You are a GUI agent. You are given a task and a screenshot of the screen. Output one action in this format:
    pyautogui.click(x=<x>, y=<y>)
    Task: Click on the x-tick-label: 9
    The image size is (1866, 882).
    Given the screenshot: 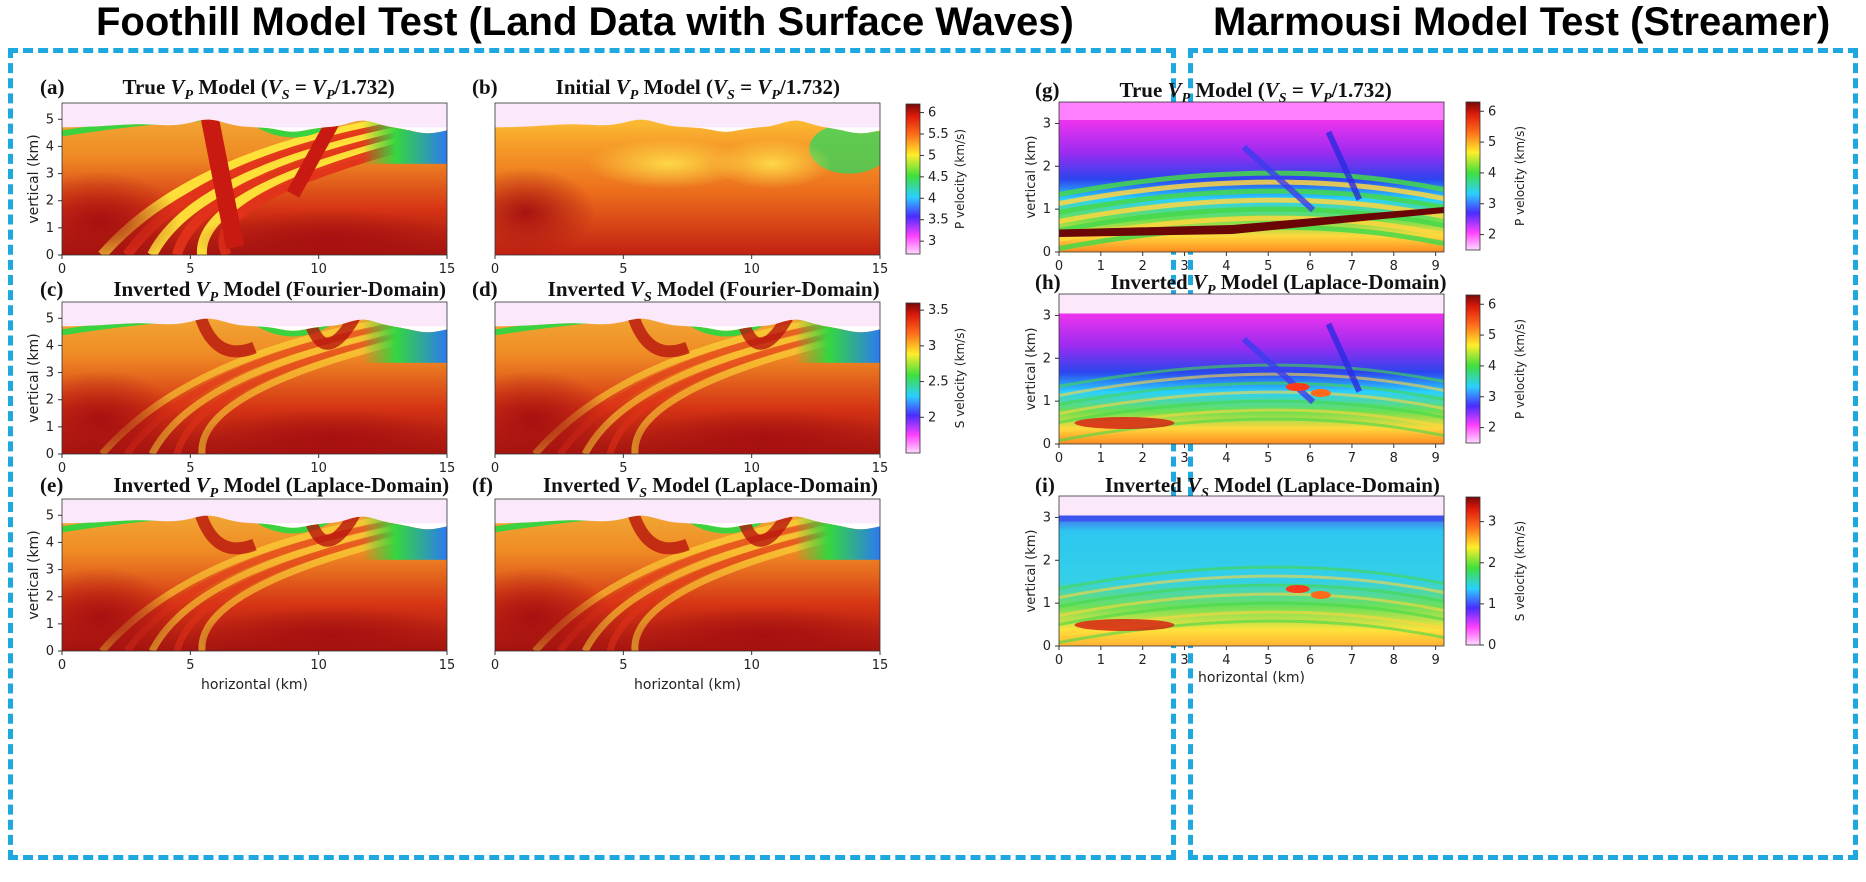 What is the action you would take?
    pyautogui.click(x=1435, y=458)
    